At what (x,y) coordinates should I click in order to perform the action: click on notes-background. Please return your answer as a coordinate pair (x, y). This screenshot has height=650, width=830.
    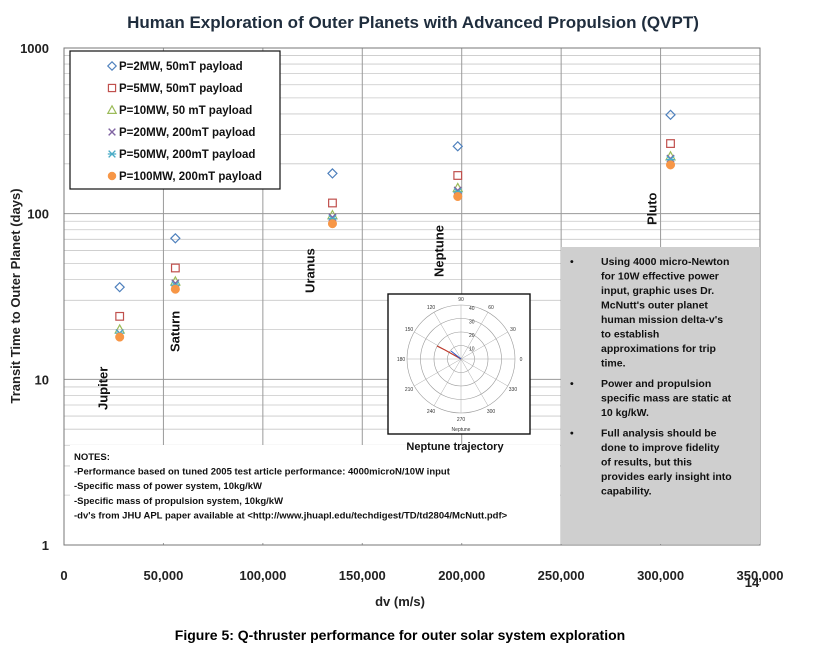
    Looking at the image, I should click on (315, 494).